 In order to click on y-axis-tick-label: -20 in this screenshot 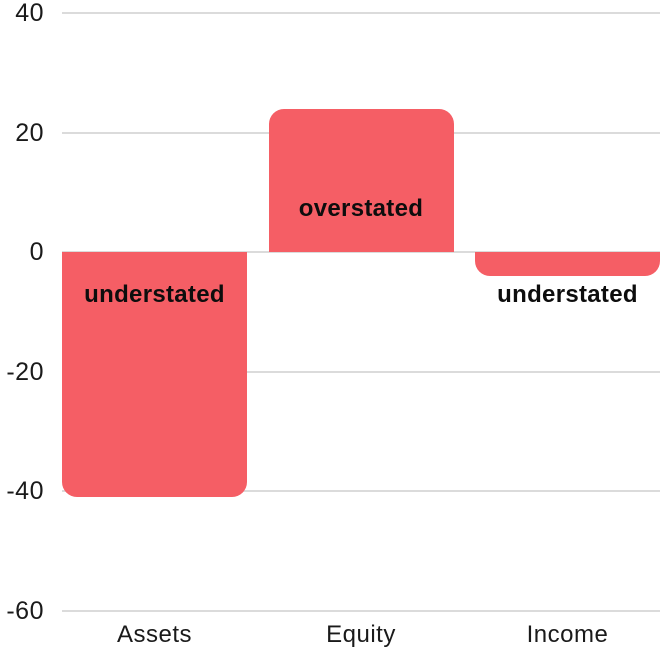, I will do `click(25, 371)`.